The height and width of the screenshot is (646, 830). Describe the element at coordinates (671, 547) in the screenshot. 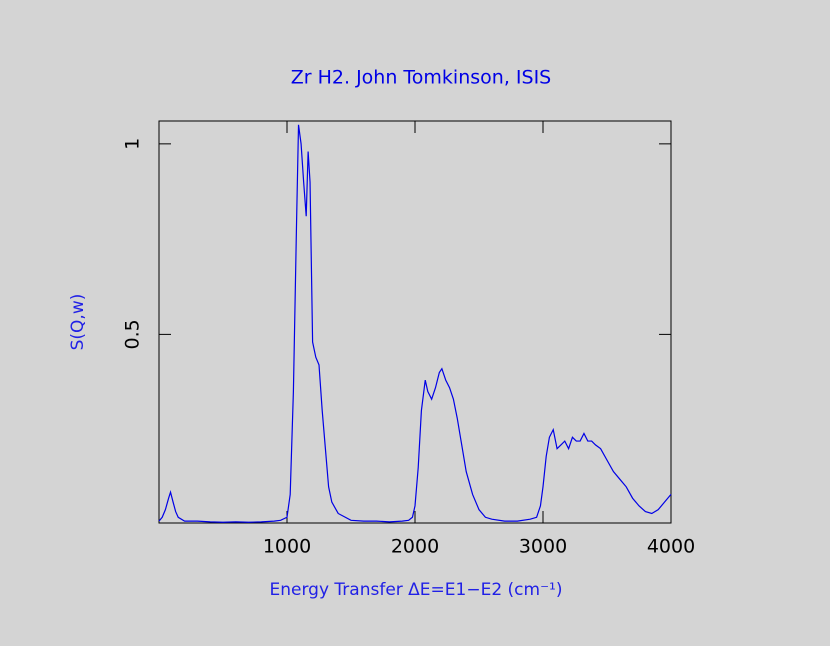

I see `x-tick-label: 4000` at that location.